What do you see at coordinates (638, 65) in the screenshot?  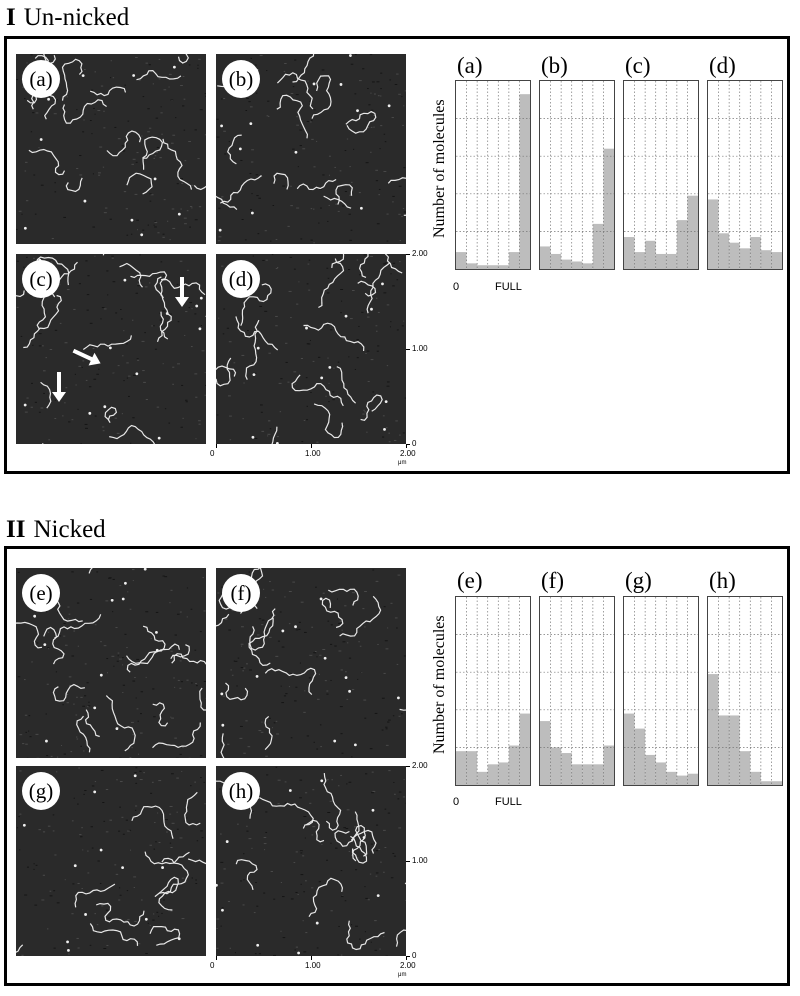 I see `histogram-label: (c)` at bounding box center [638, 65].